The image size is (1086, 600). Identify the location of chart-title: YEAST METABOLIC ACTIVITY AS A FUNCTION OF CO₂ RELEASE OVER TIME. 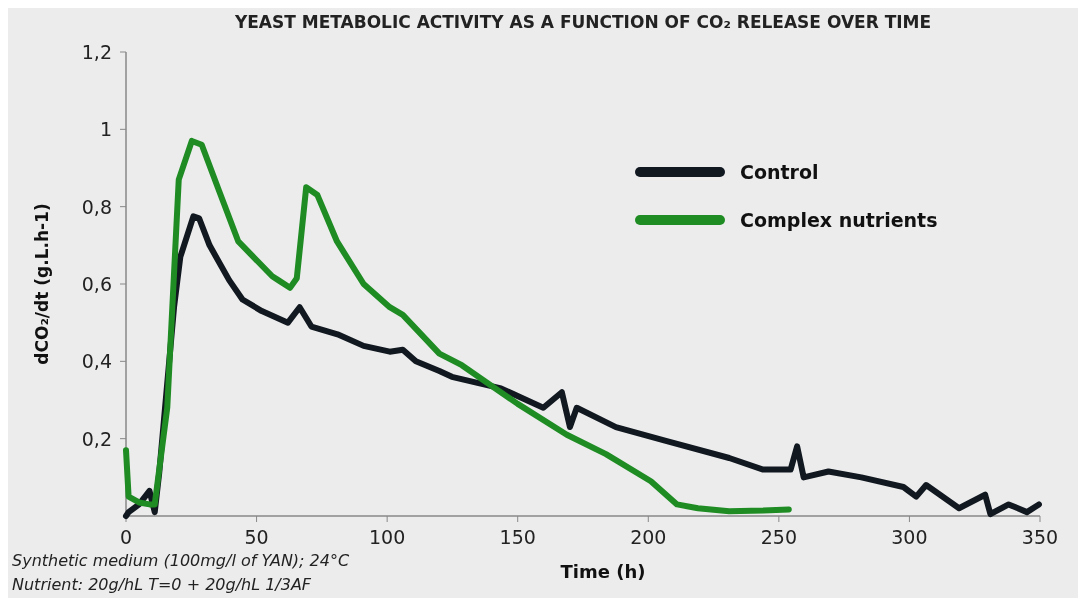
(582, 22).